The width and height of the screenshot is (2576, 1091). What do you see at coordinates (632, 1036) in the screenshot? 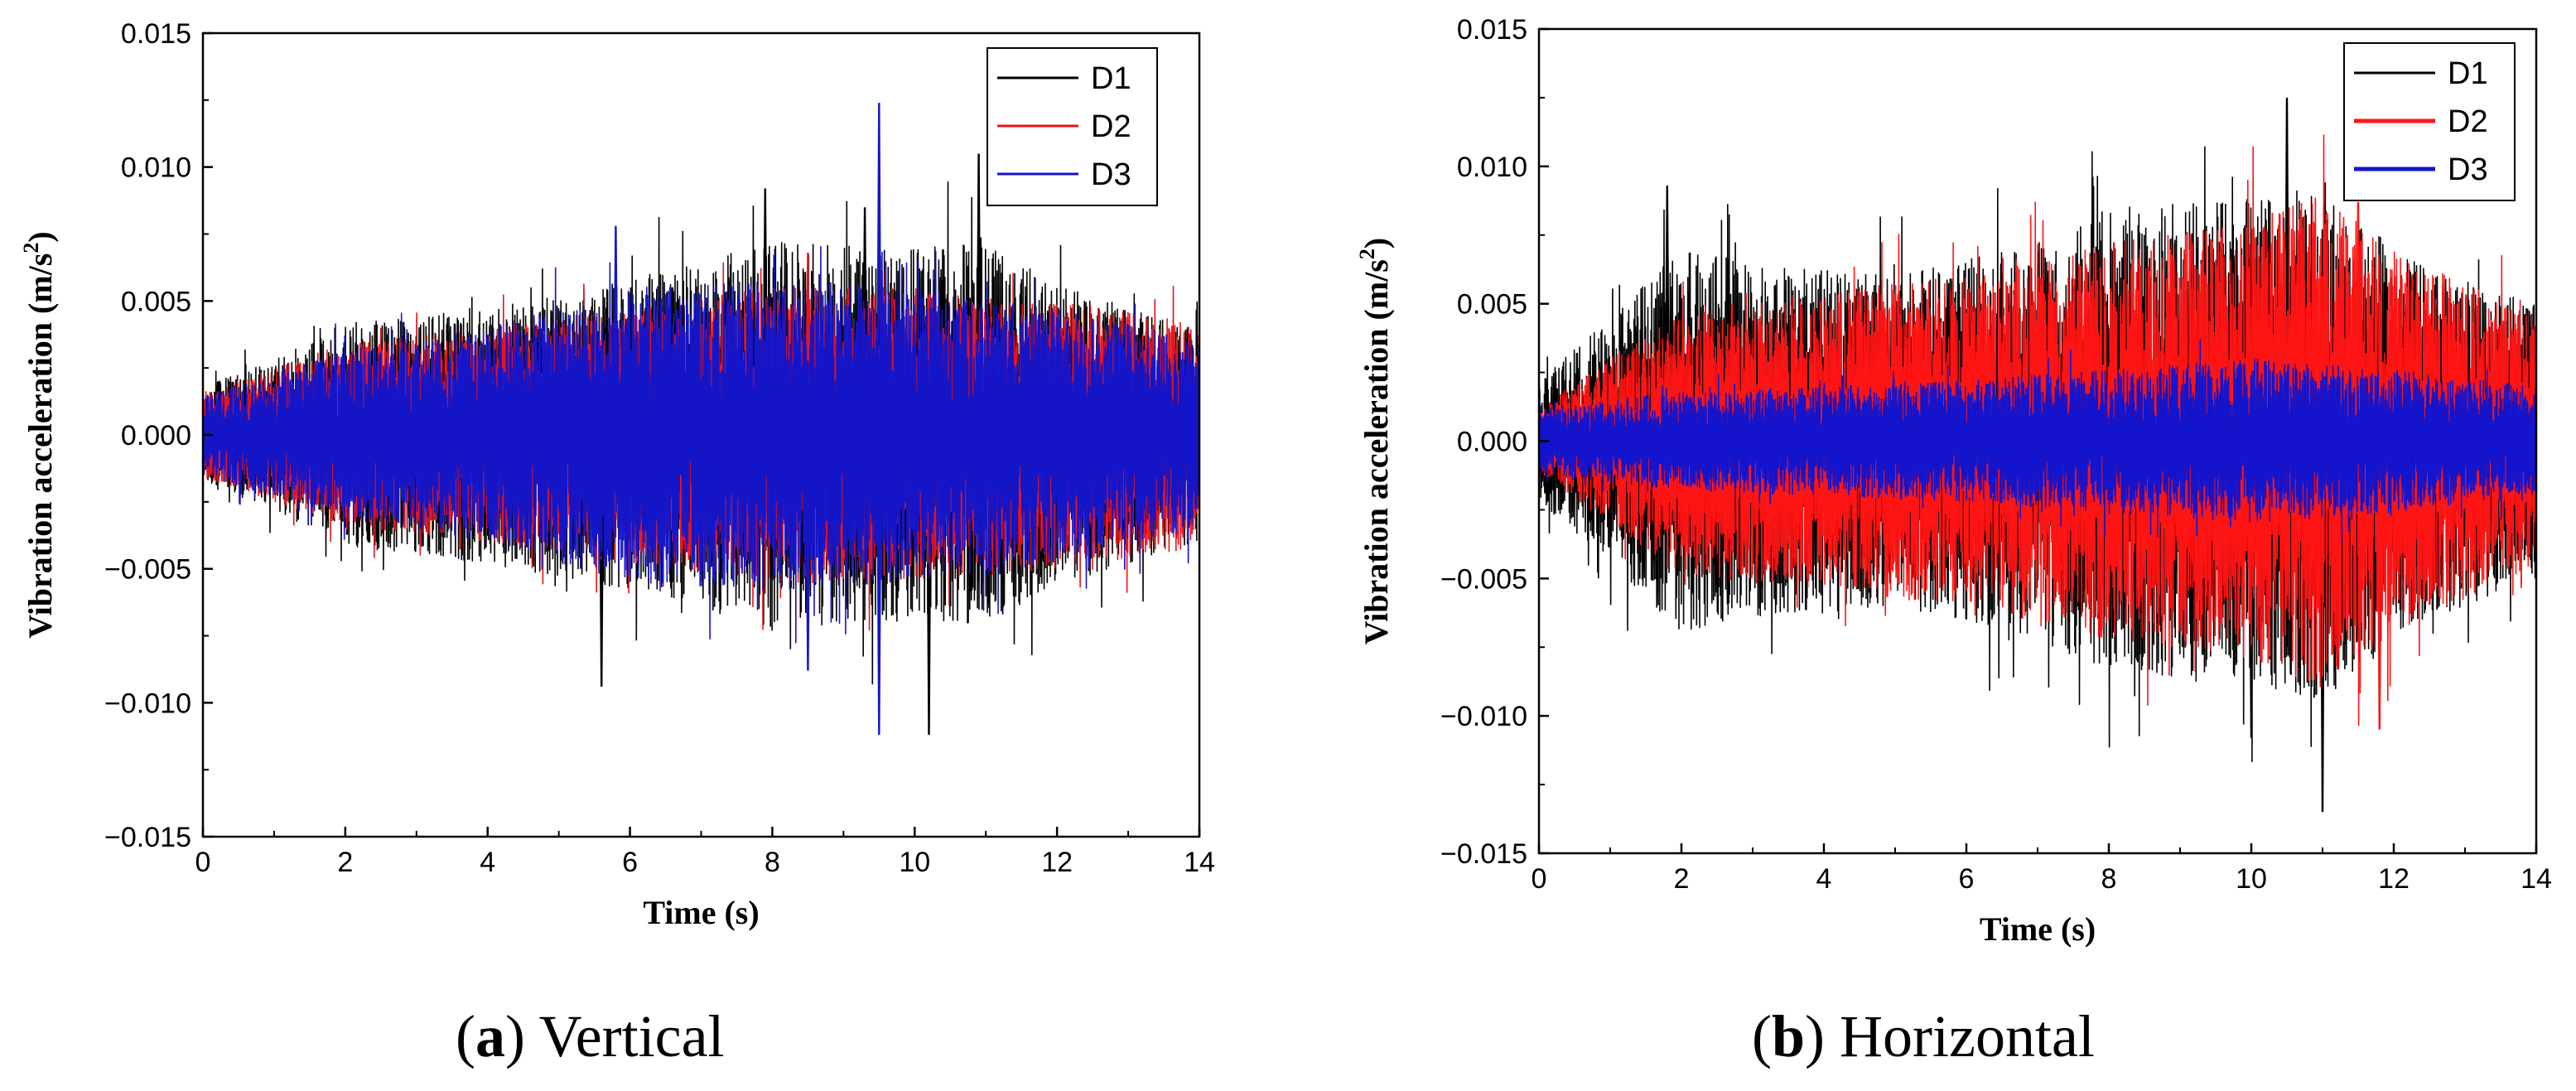
I see `caption-a-text: Vertical` at bounding box center [632, 1036].